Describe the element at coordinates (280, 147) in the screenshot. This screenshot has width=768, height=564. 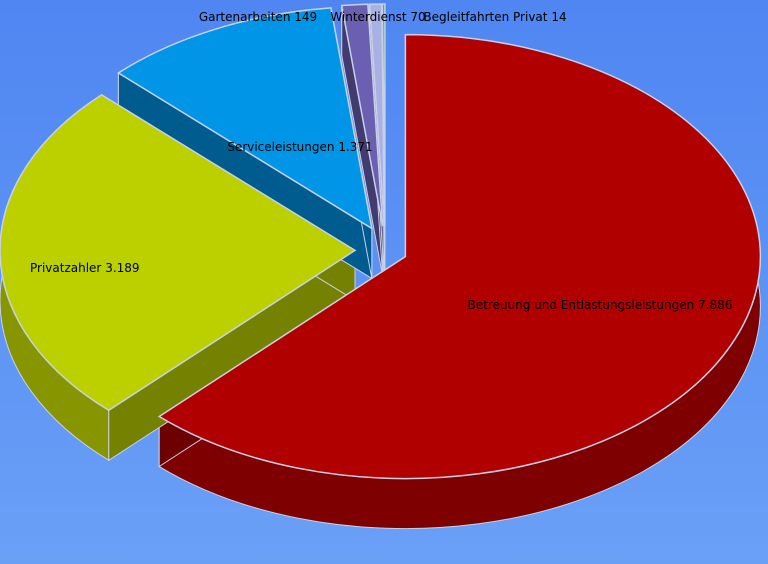
I see `category-label: Serviceleistungen` at that location.